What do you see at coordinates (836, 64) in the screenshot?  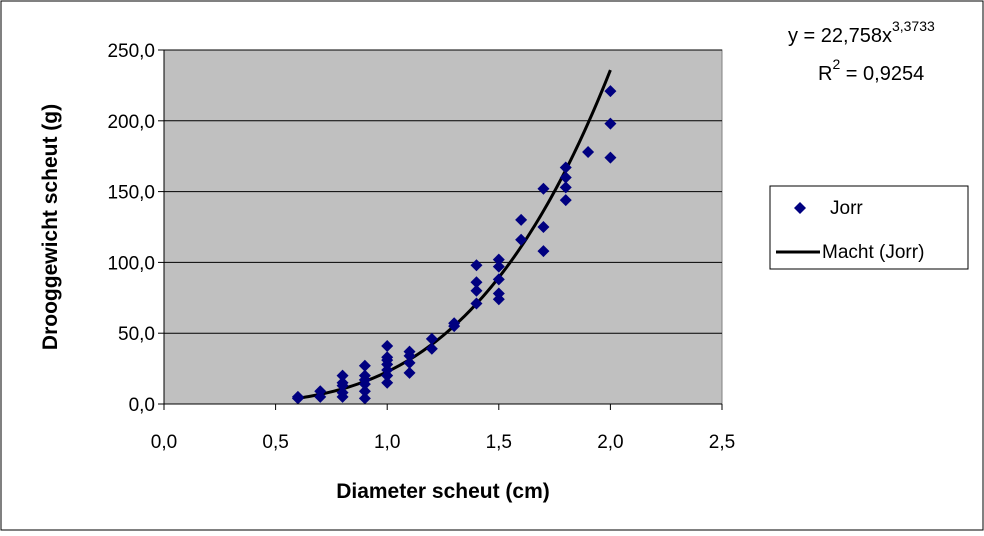 I see `r2-exponent: 2` at bounding box center [836, 64].